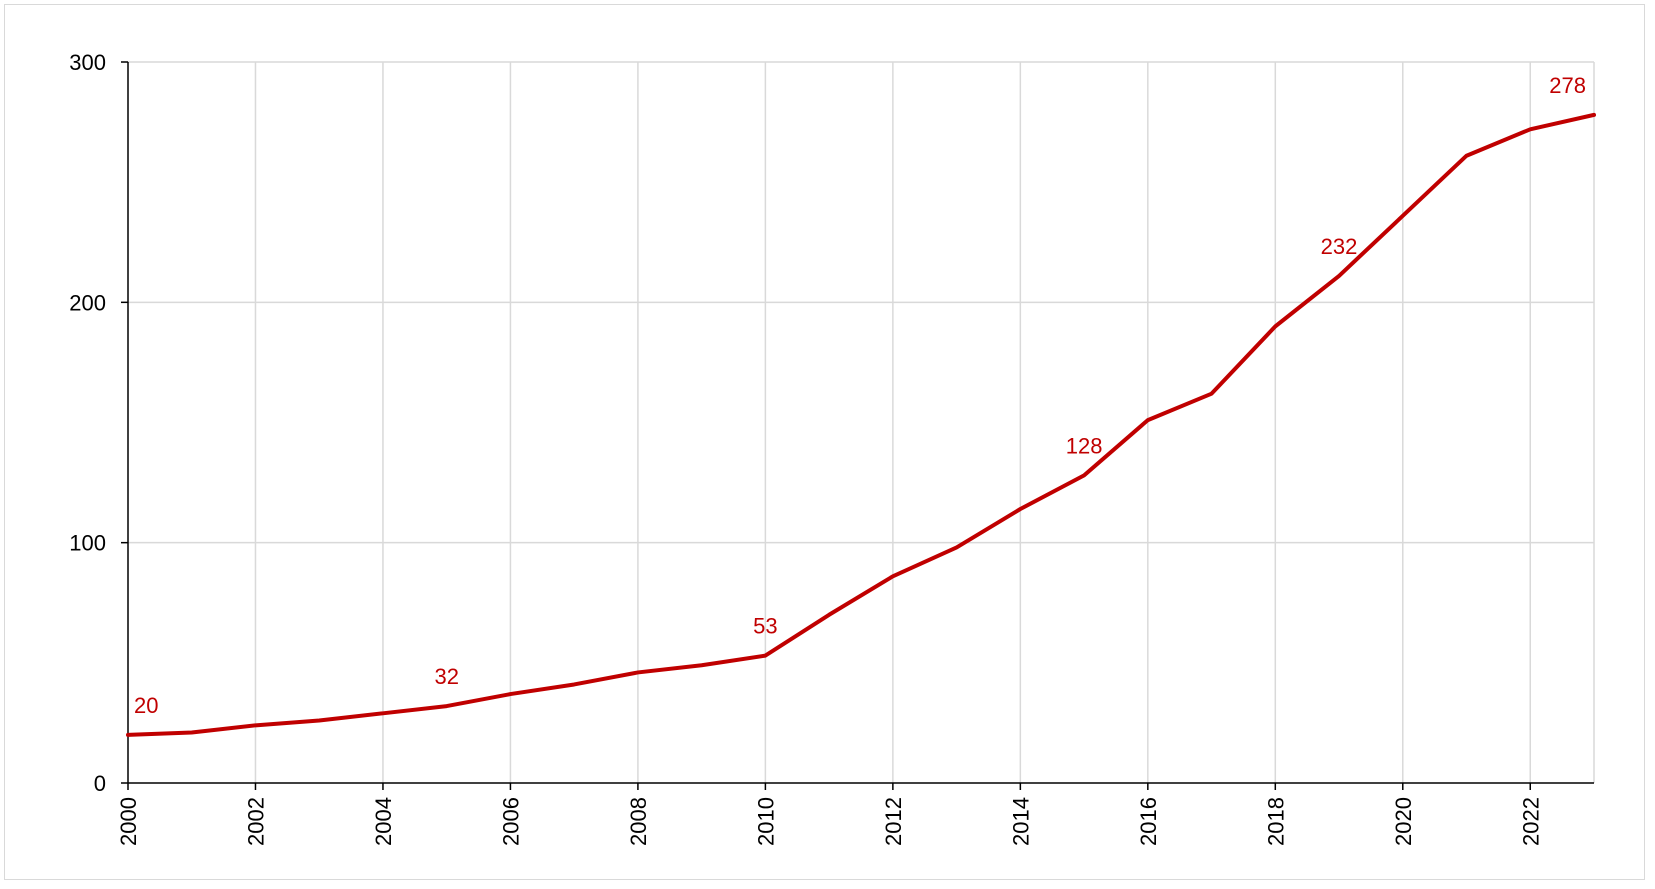 Image resolution: width=1655 pixels, height=889 pixels. Describe the element at coordinates (1275, 821) in the screenshot. I see `x-tick-label-2018: 2018` at that location.